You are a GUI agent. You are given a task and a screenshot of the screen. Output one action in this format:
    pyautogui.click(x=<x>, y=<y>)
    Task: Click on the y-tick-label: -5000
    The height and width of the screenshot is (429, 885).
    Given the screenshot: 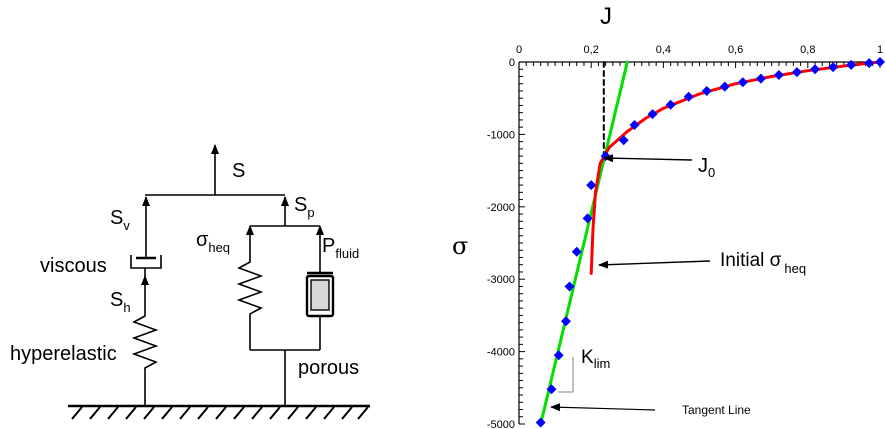 What is the action you would take?
    pyautogui.click(x=501, y=424)
    